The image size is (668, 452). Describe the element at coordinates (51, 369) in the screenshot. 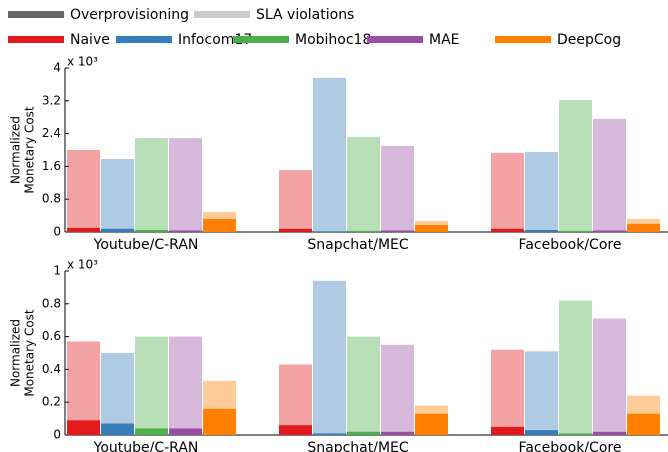

I see `y-tick-label: 0.4` at that location.